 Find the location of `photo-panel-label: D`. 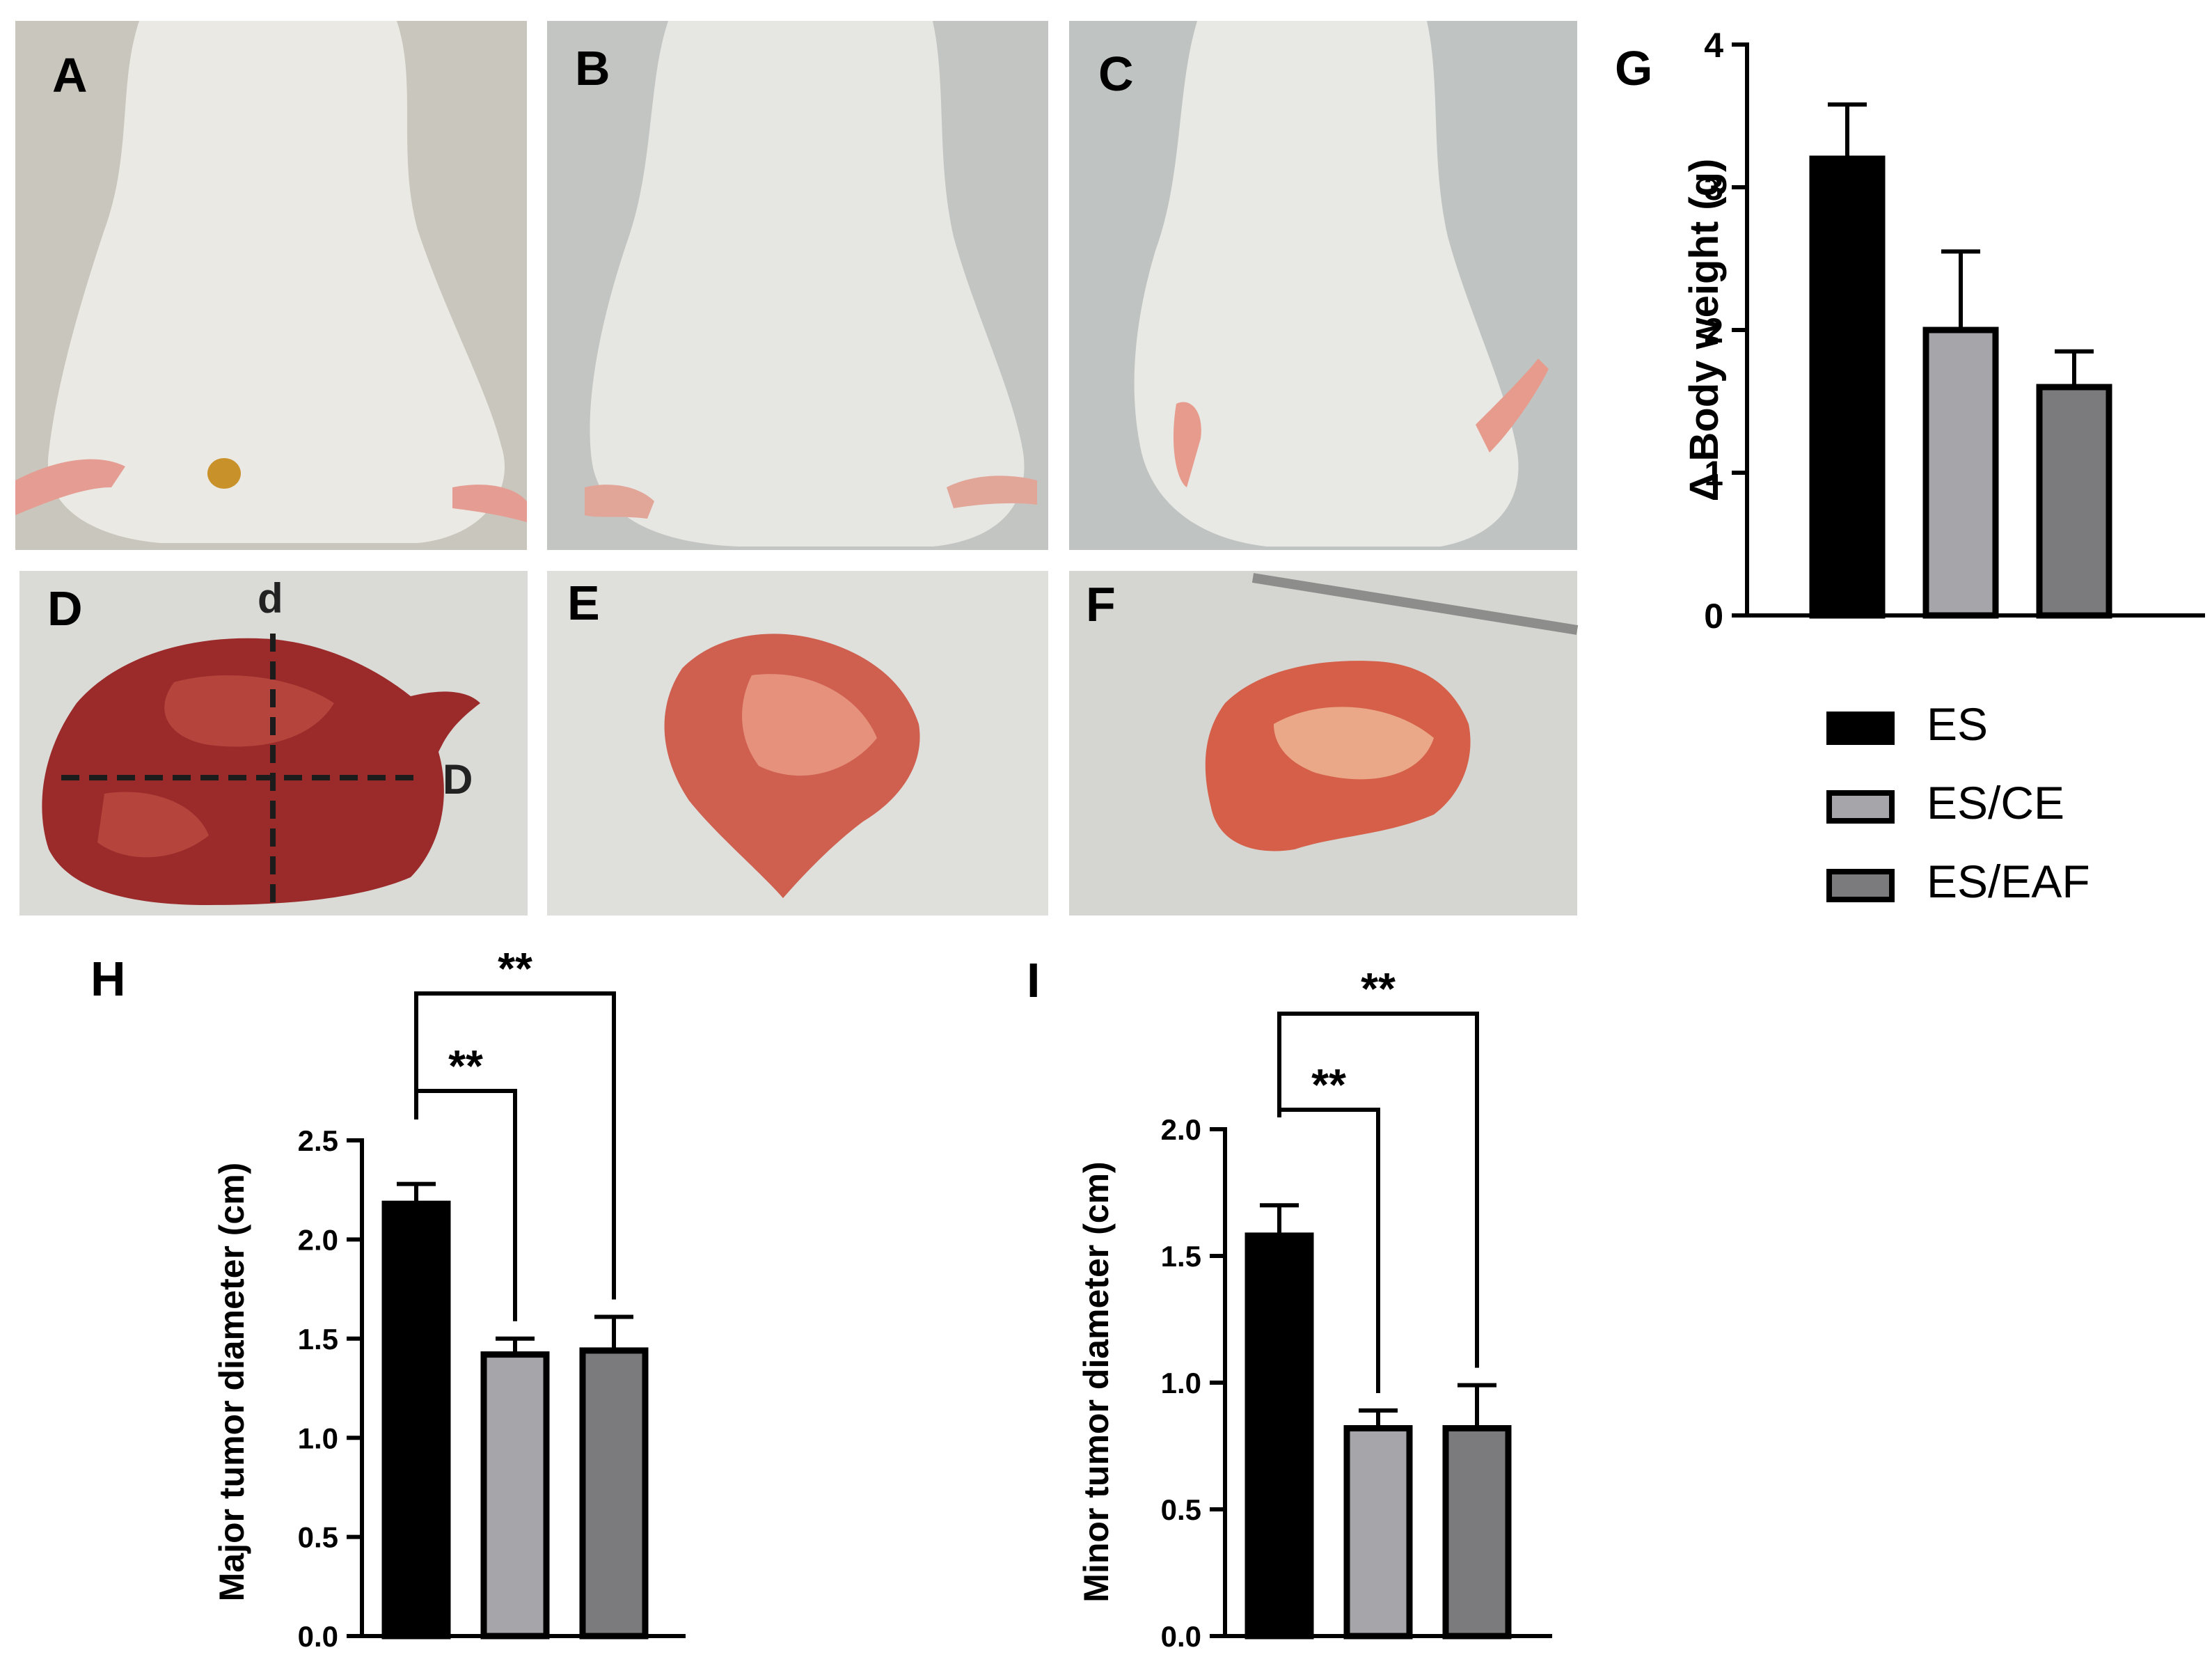

photo-panel-label: D is located at coordinates (65, 608).